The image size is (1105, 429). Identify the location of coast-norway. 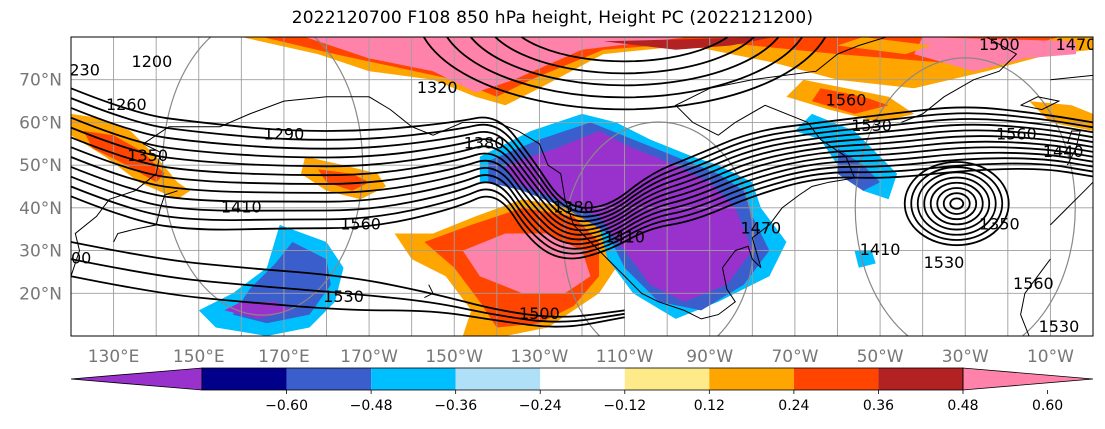
(1071, 77).